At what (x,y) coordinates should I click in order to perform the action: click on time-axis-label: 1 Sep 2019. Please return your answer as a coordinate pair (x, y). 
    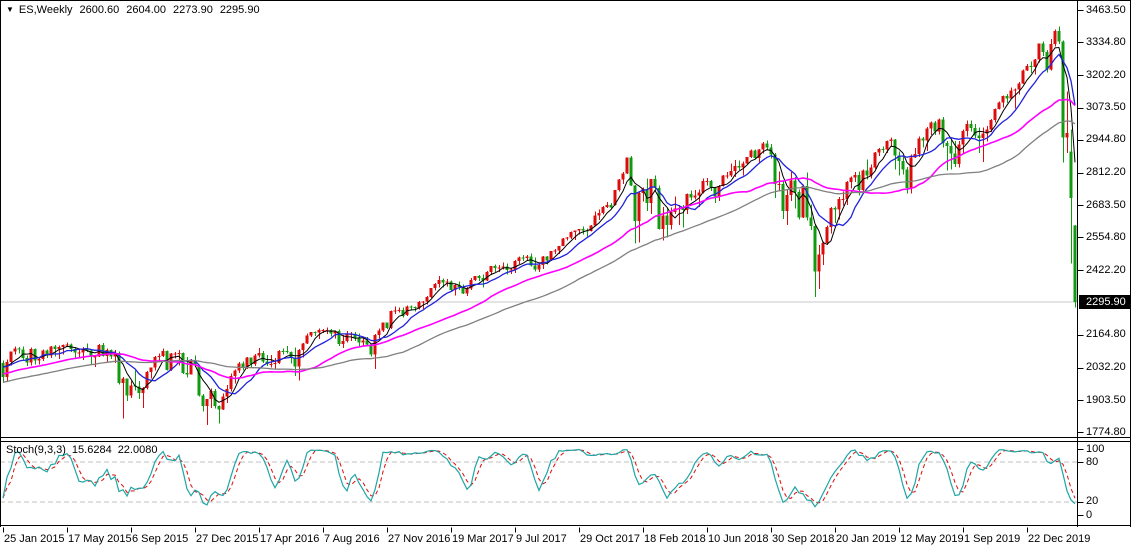
    Looking at the image, I should click on (992, 539).